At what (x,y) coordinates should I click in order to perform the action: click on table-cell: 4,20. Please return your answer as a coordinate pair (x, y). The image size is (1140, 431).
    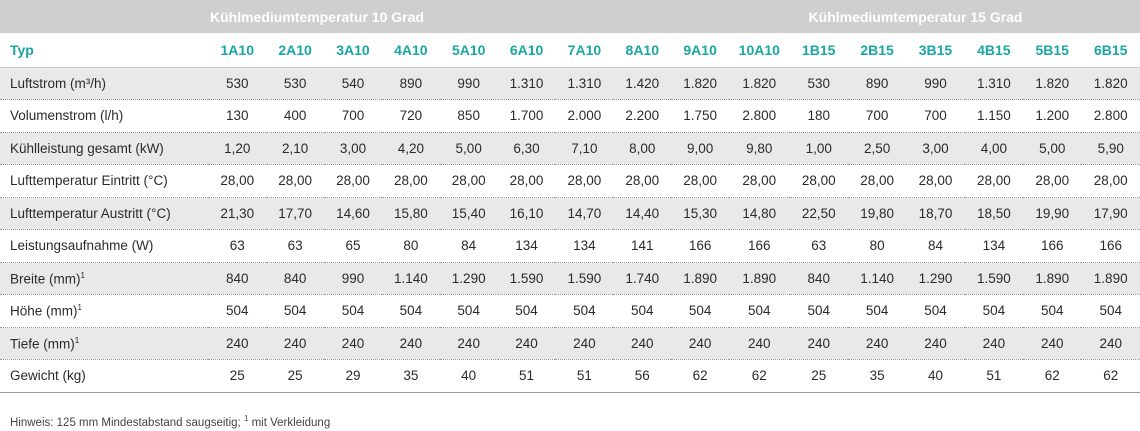
    Looking at the image, I should click on (410, 148).